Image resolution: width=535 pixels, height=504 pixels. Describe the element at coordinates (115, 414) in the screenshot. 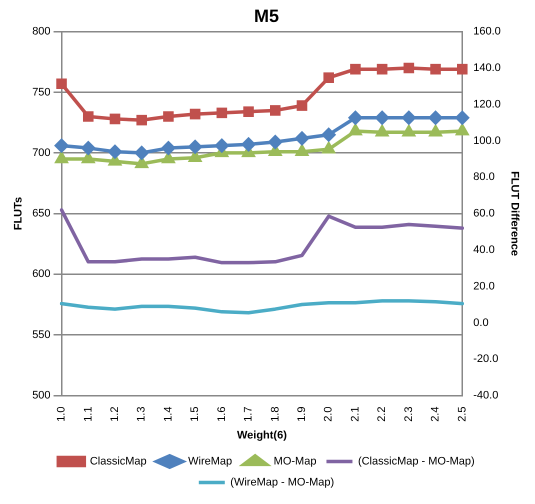

I see `x-tick-label: 1.2` at that location.